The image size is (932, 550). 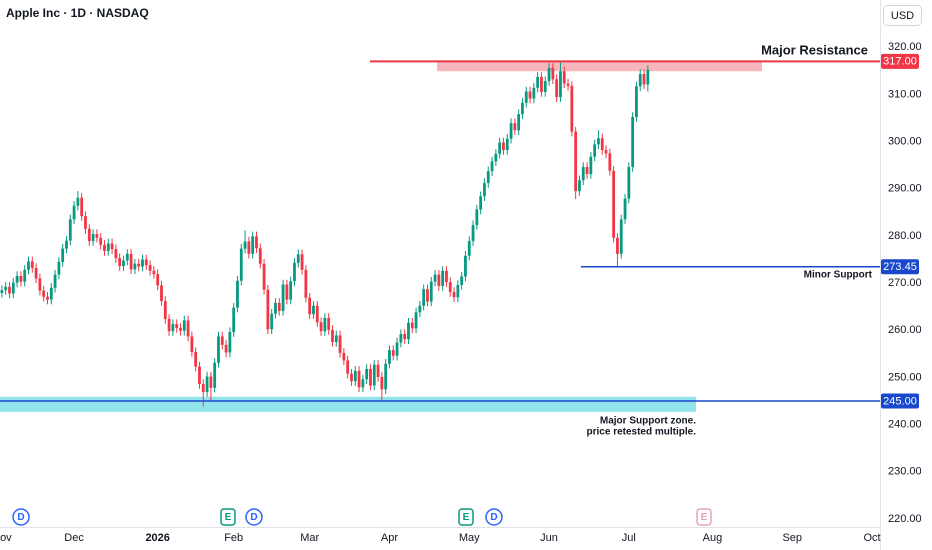 I want to click on event-label: E, so click(x=466, y=517).